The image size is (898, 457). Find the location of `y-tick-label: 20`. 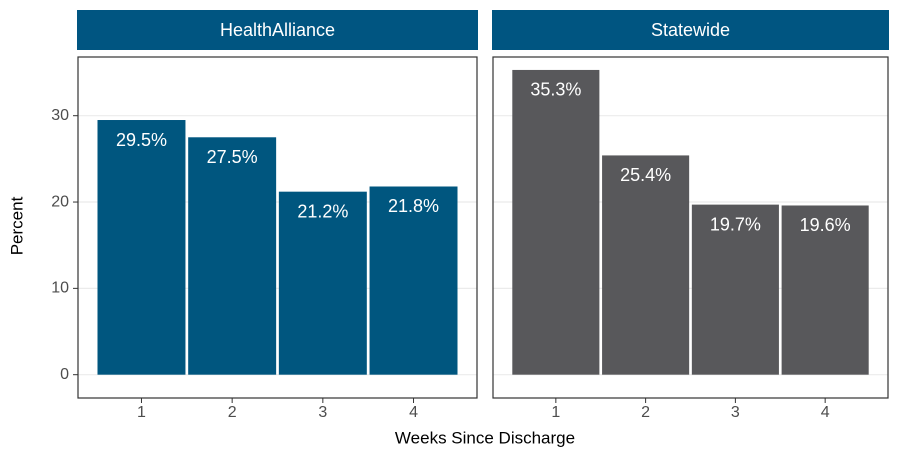

y-tick-label: 20 is located at coordinates (60, 201).